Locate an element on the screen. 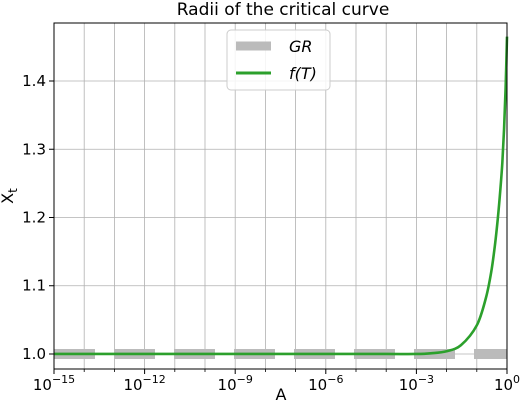 Image resolution: width=520 pixels, height=403 pixels. legend-label-ft: f(T) is located at coordinates (303, 73).